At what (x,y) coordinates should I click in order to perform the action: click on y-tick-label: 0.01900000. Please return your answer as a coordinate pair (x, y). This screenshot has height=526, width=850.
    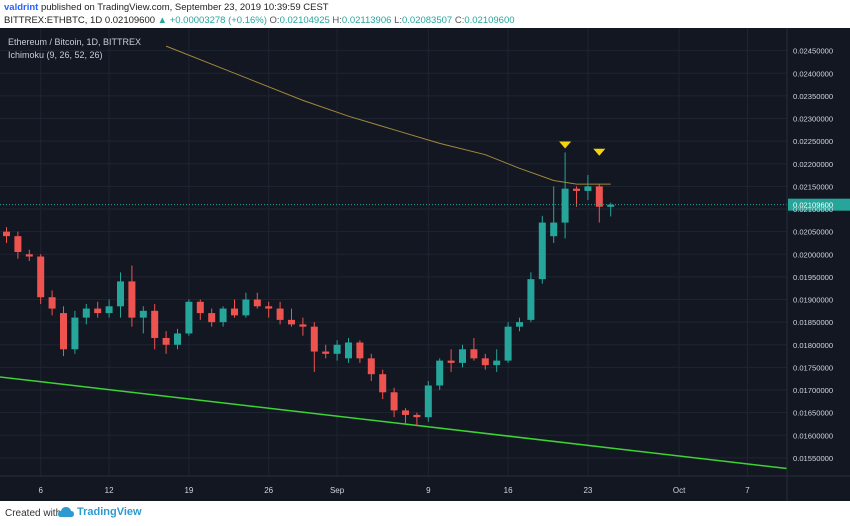
    Looking at the image, I should click on (813, 300).